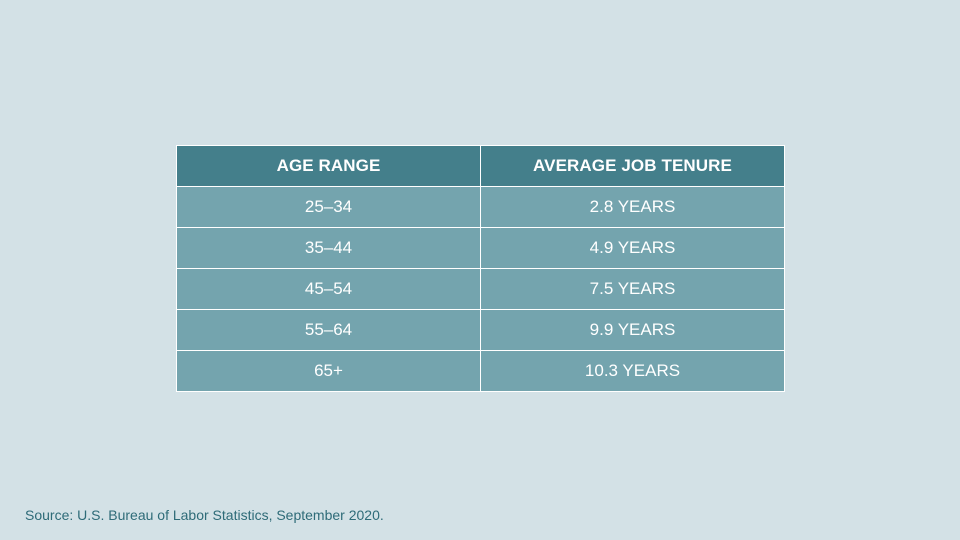  I want to click on column-header-average-job-tenure: AVERAGE JOB TENURE, so click(632, 166).